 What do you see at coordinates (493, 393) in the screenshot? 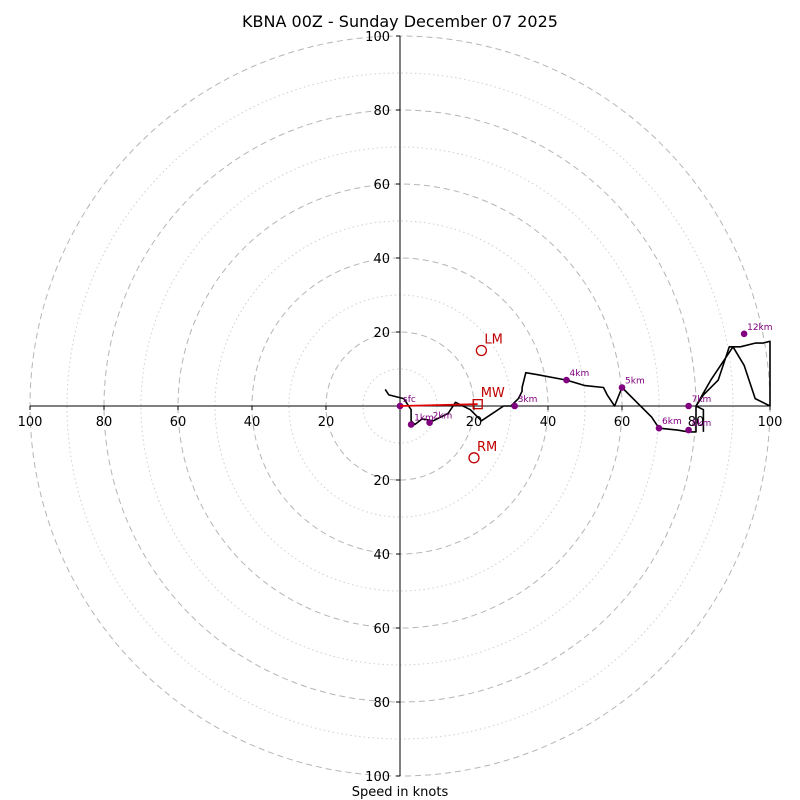
I see `storm-motion-label-mw: MW` at bounding box center [493, 393].